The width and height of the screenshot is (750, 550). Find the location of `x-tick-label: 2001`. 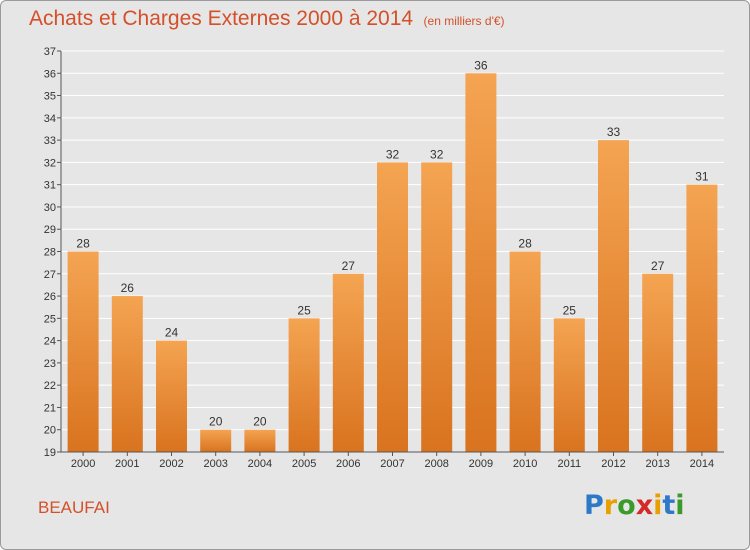

x-tick-label: 2001 is located at coordinates (127, 464).